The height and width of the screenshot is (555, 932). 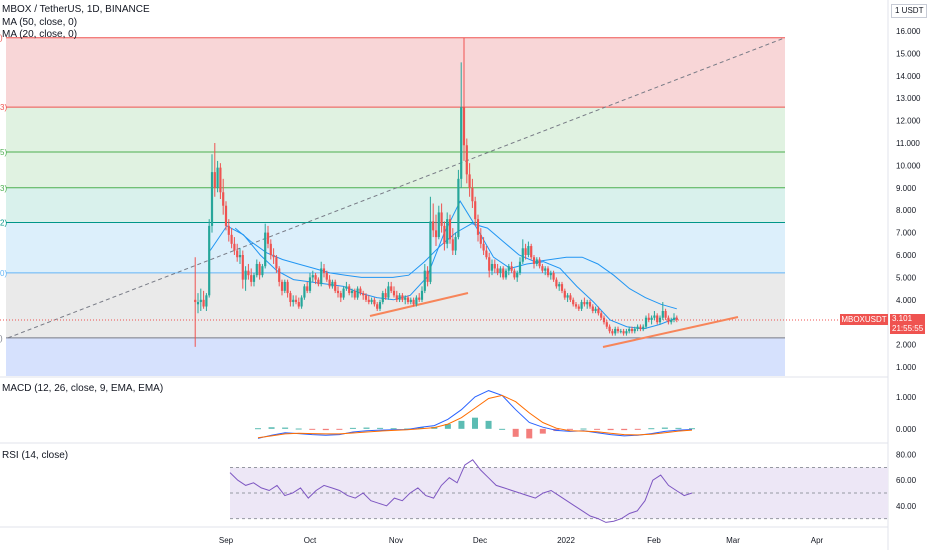 What do you see at coordinates (395, 169) in the screenshot?
I see `fib-zone` at bounding box center [395, 169].